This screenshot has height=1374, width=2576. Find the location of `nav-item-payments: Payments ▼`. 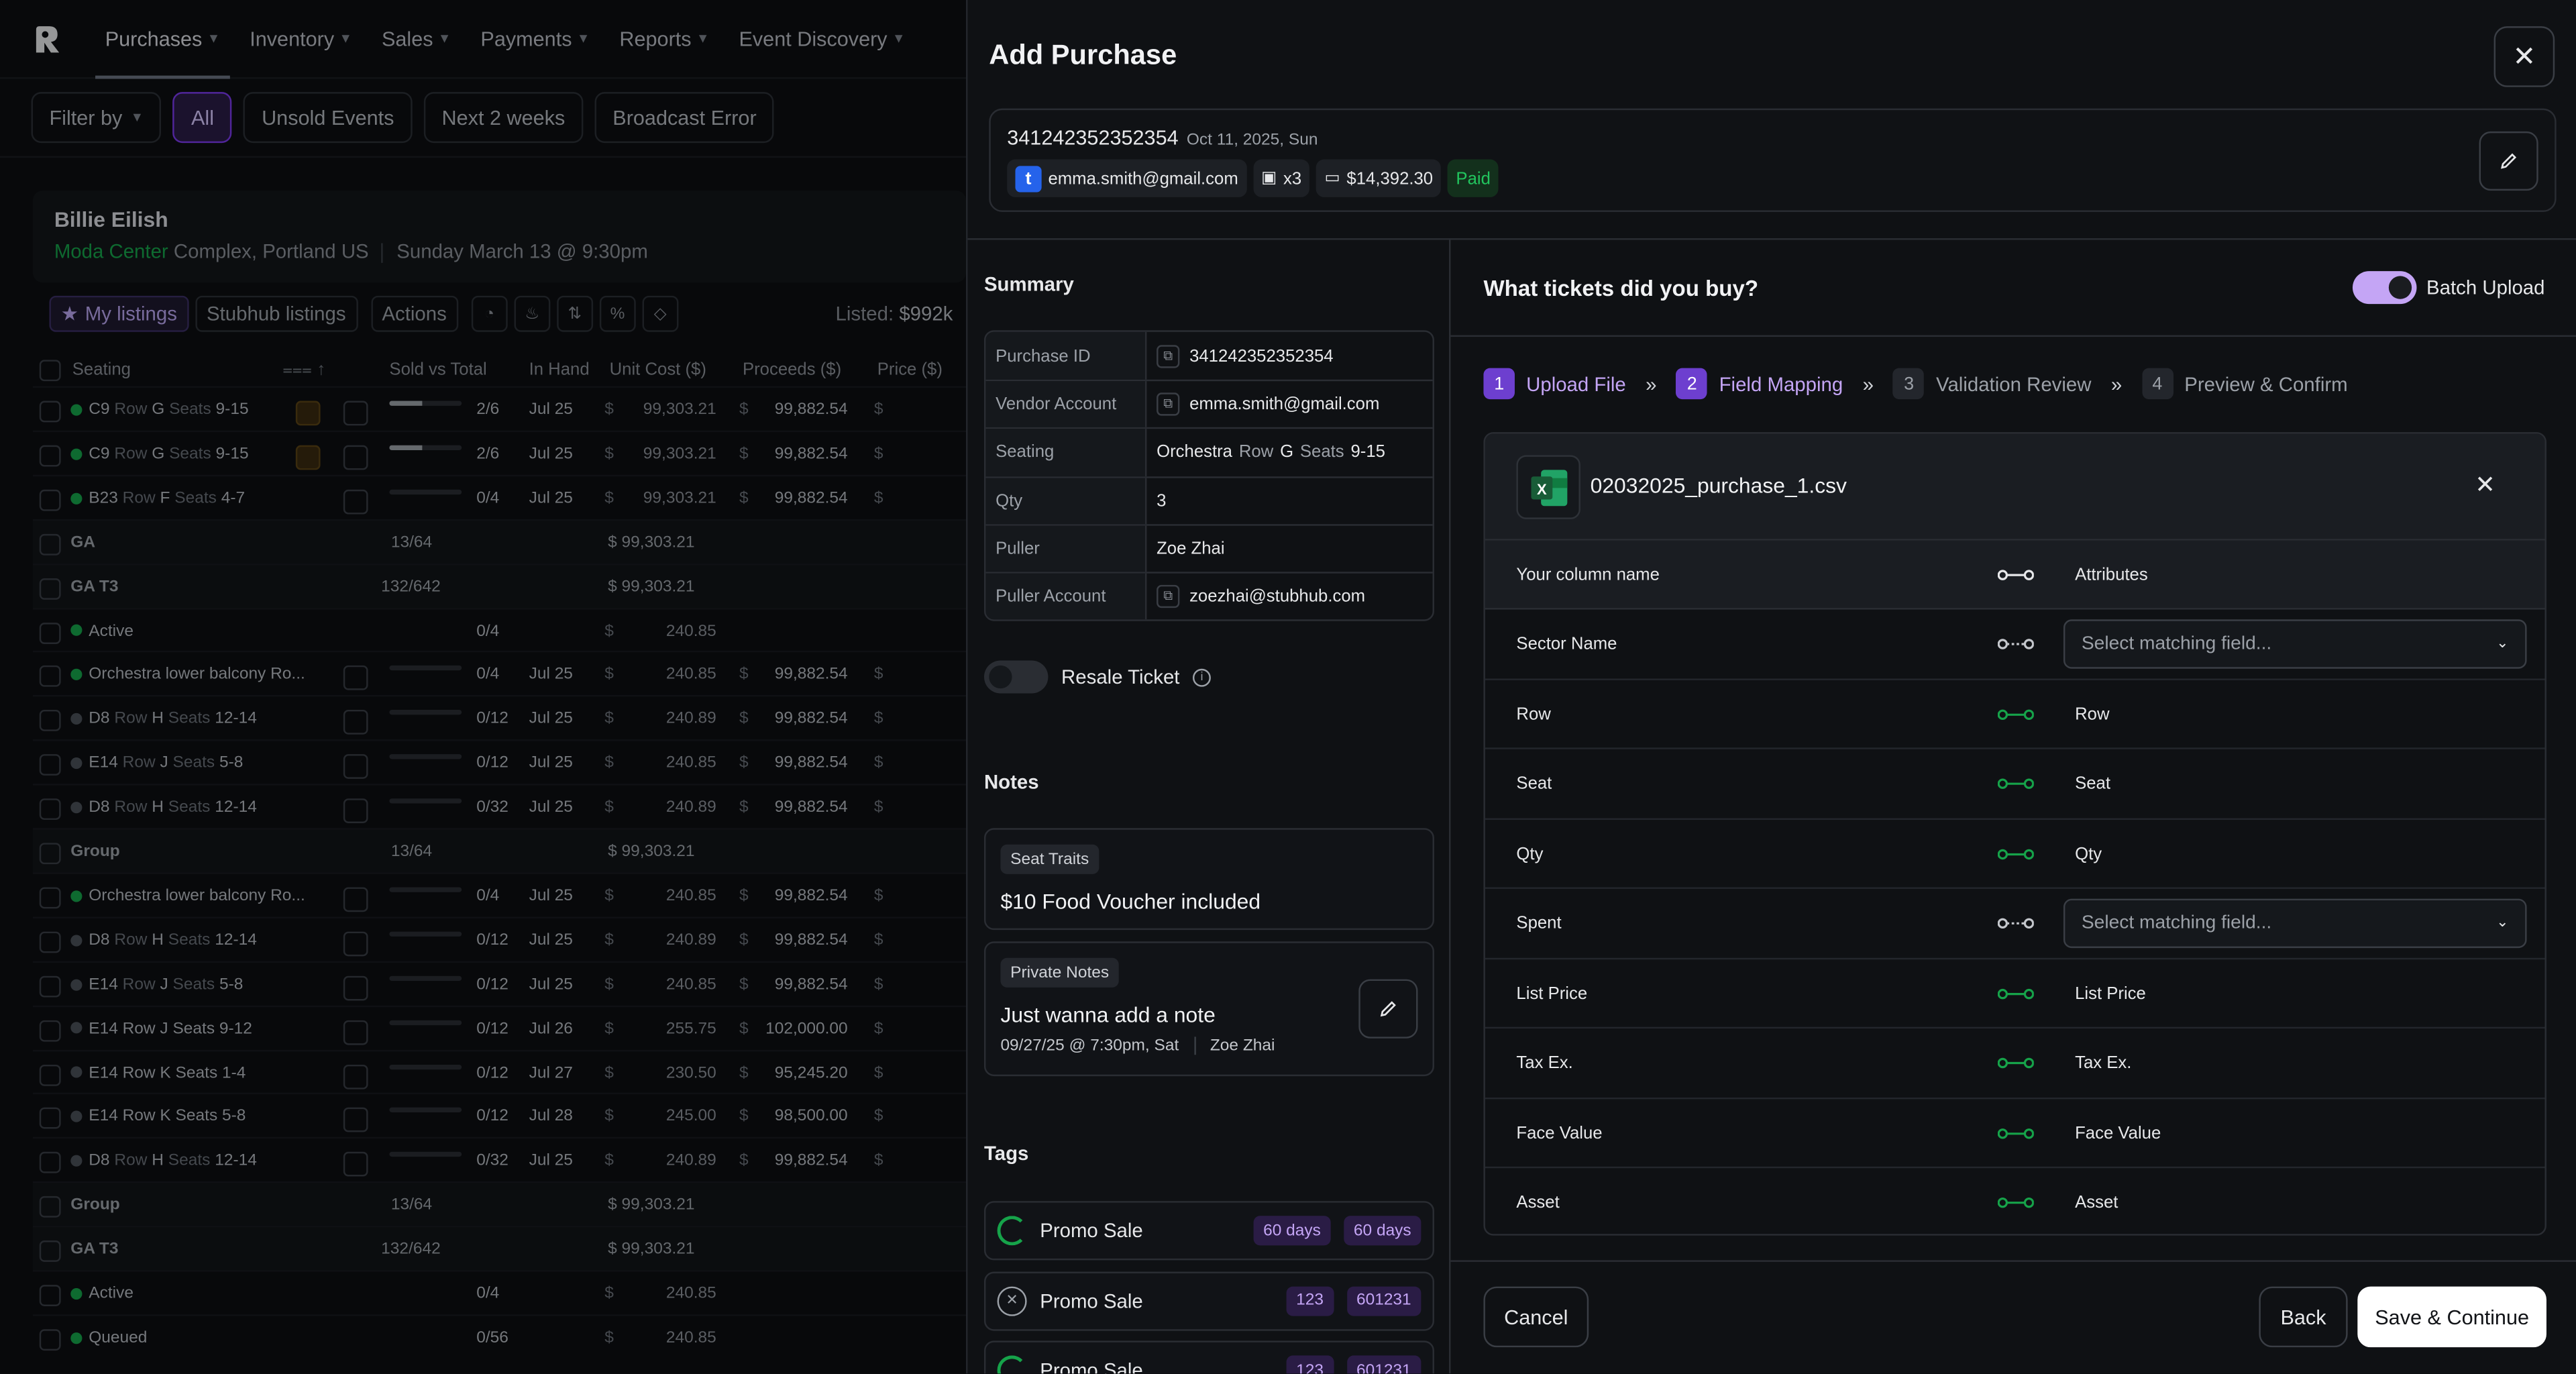

nav-item-payments: Payments ▼ is located at coordinates (535, 39).